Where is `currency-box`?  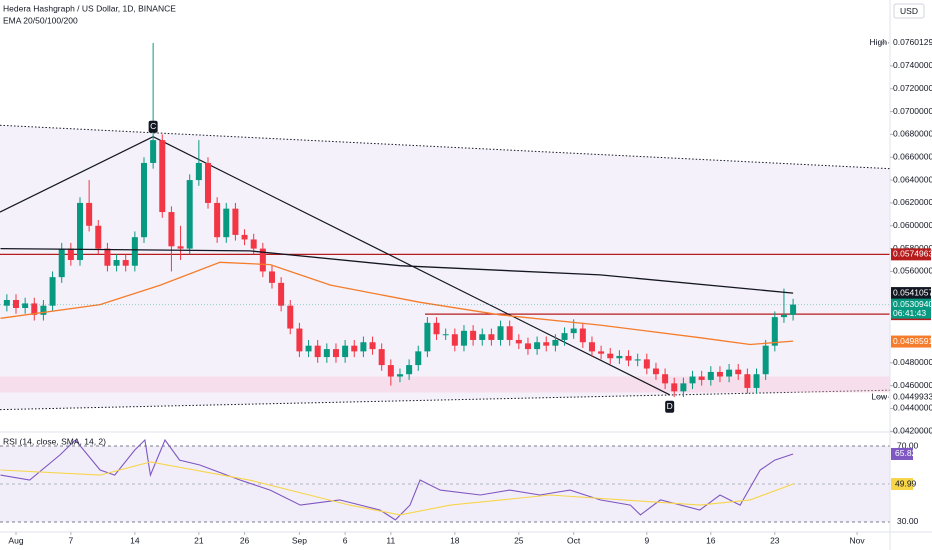
currency-box is located at coordinates (909, 11).